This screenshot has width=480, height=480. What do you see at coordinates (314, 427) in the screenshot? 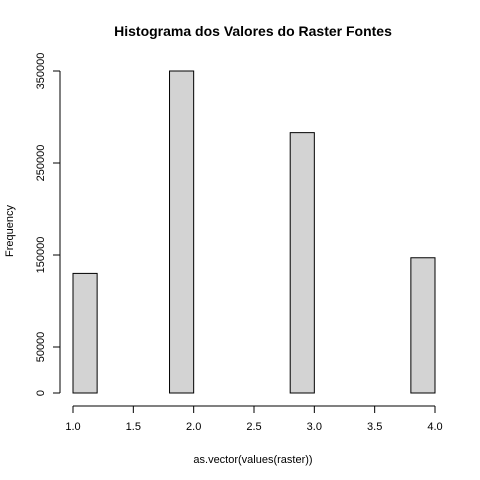
I see `x-tick-label: 3.0` at bounding box center [314, 427].